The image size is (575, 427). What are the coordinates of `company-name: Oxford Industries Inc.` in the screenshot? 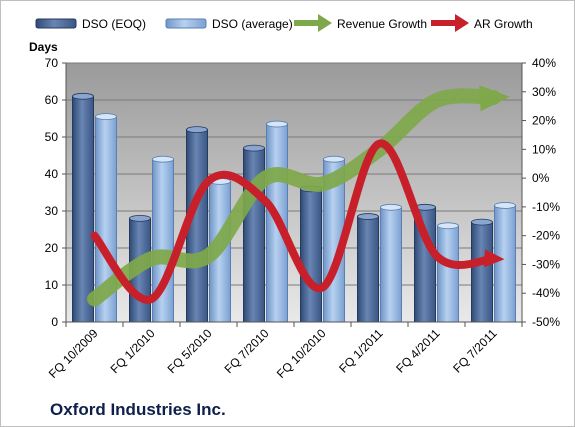 It's located at (138, 409).